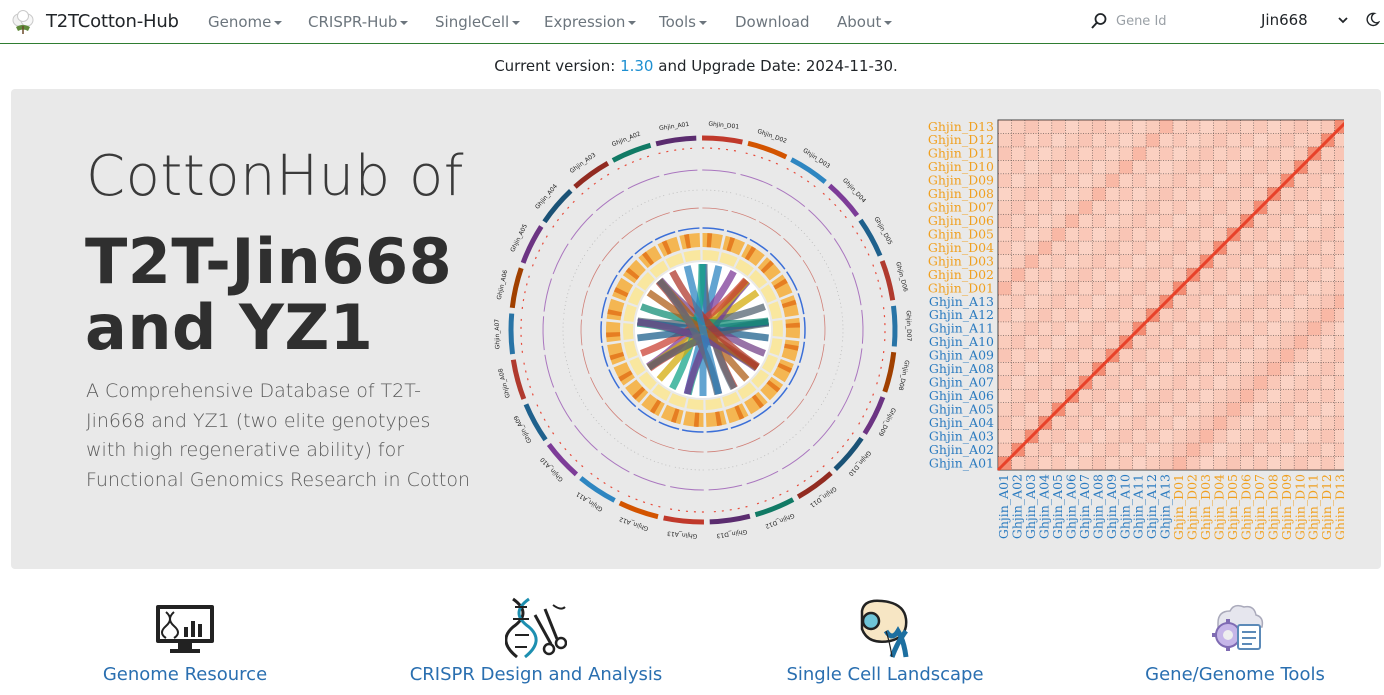  Describe the element at coordinates (790, 350) in the screenshot. I see `circos-heat-track` at that location.